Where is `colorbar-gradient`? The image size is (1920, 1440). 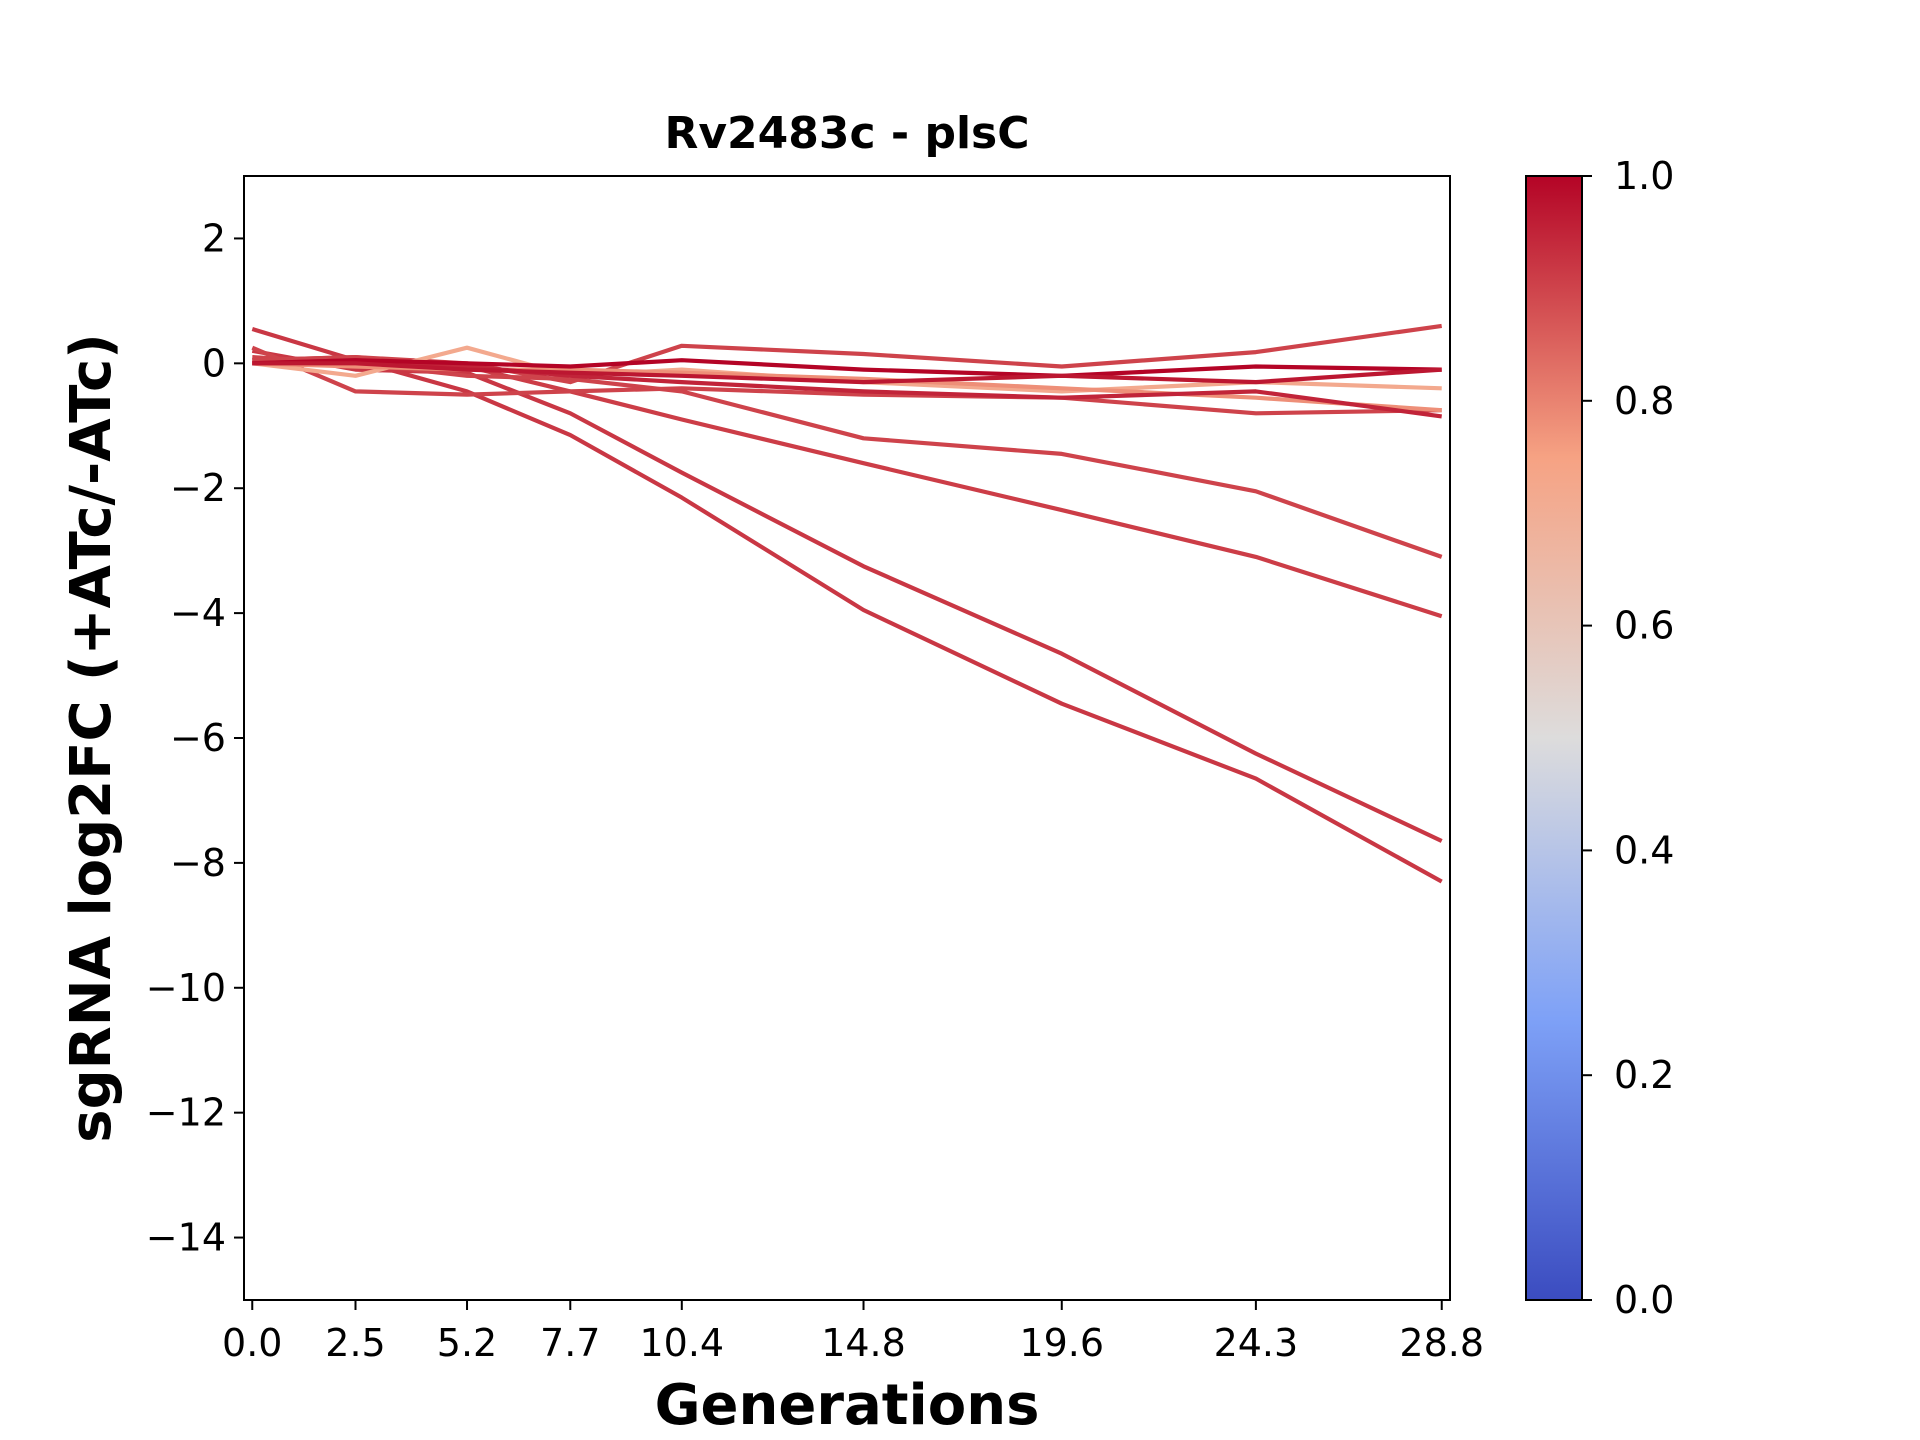 colorbar-gradient is located at coordinates (1554, 738).